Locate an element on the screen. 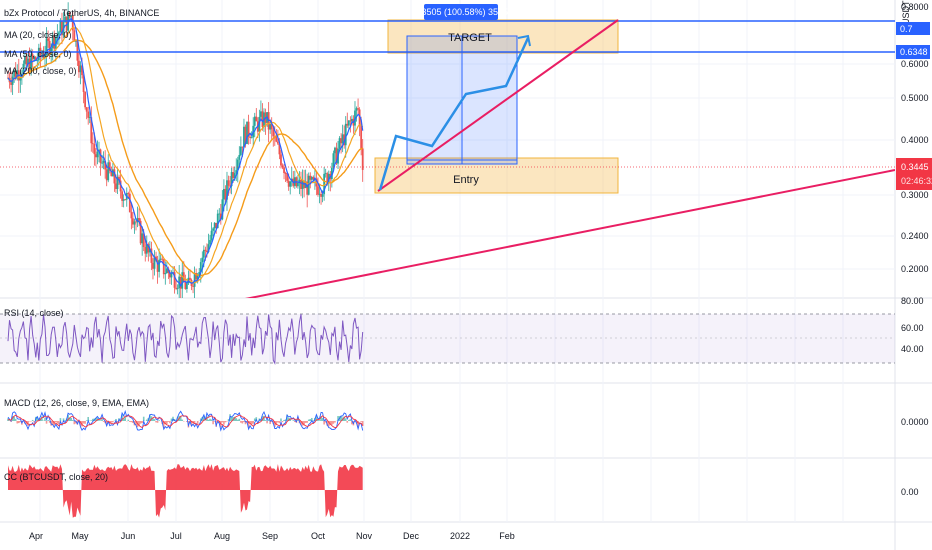  macd-legend: MACD (12, 26, close, 9, EMA, EMA) is located at coordinates (77, 403).